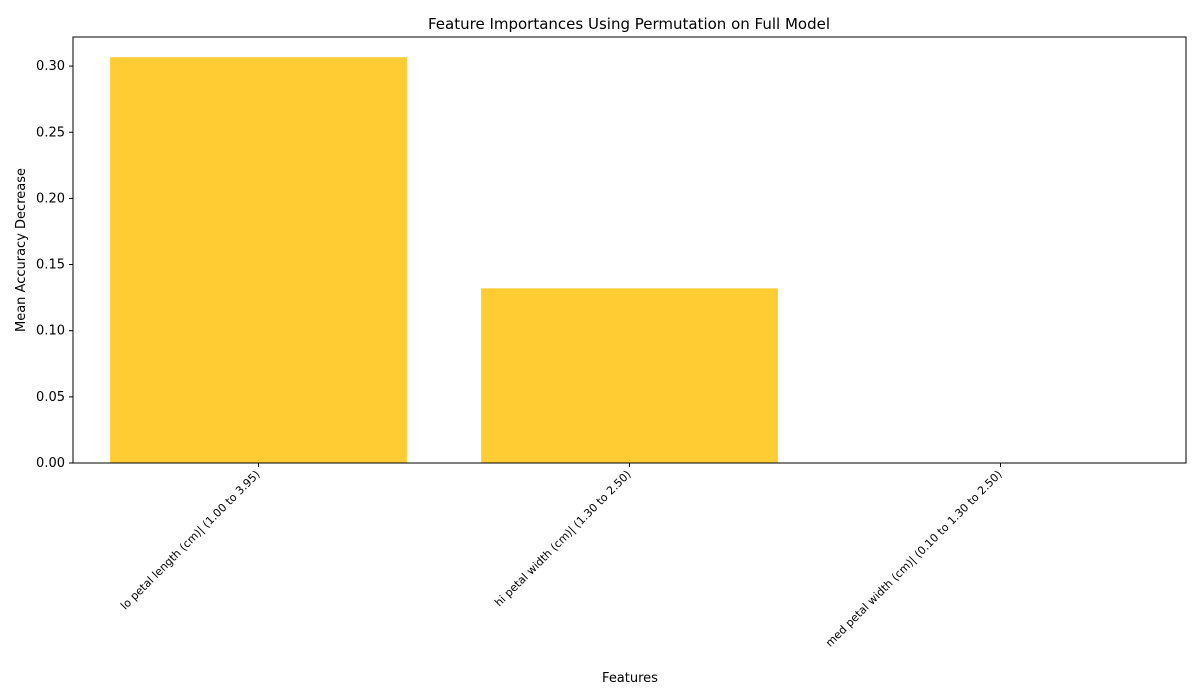  Describe the element at coordinates (50, 331) in the screenshot. I see `y-tick-label: 0.10` at that location.